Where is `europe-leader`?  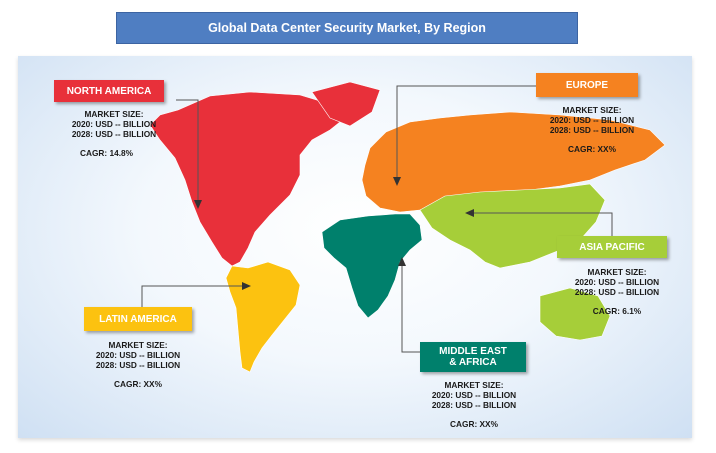 europe-leader is located at coordinates (466, 133).